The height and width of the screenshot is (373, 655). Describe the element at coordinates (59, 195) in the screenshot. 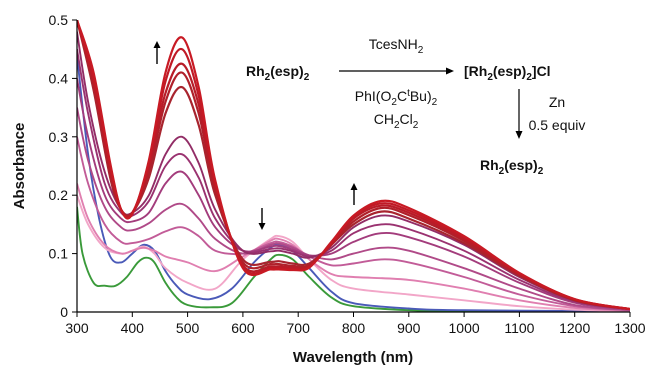

I see `y-tick-label: 0.2` at that location.